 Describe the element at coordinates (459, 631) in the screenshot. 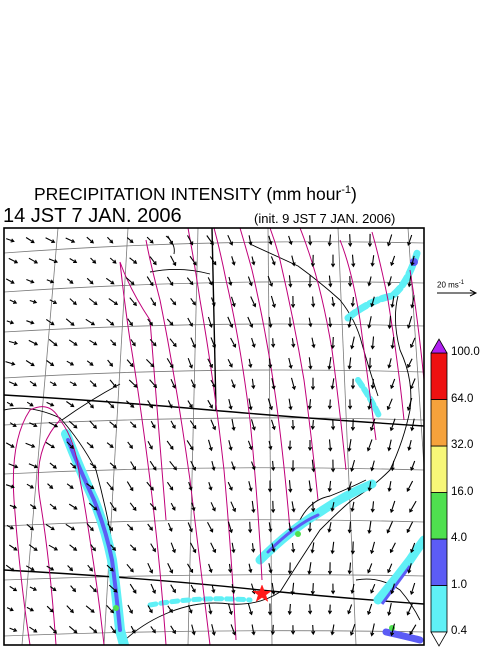

I see `colorbar-label: 0.4` at that location.